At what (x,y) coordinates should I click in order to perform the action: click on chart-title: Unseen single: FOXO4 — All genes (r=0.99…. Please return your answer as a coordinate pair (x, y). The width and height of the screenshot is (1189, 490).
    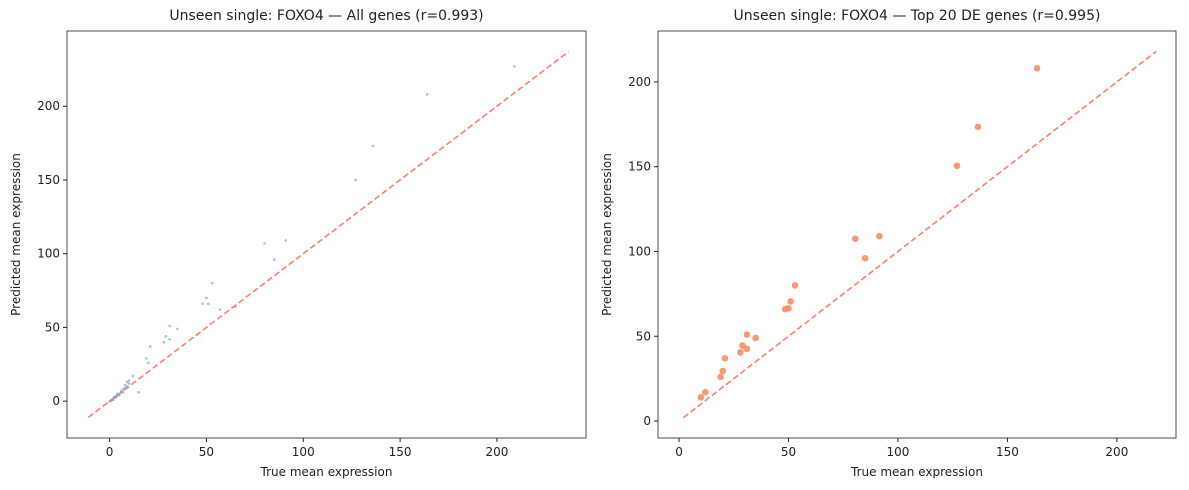
    Looking at the image, I should click on (326, 16).